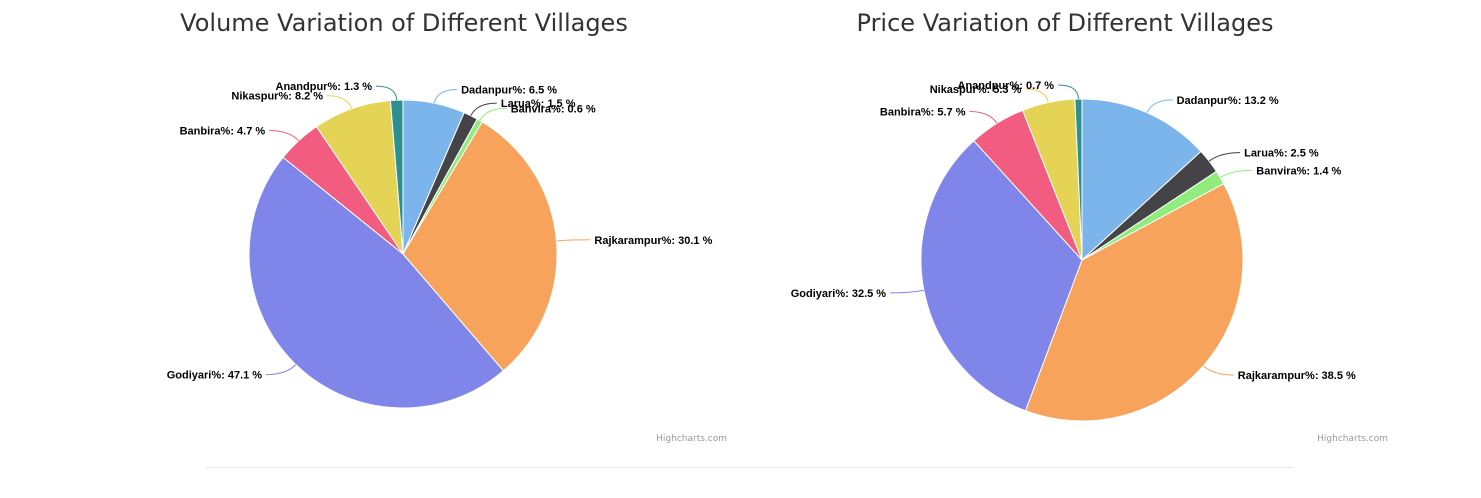 This screenshot has width=1481, height=498. I want to click on divider, so click(749, 467).